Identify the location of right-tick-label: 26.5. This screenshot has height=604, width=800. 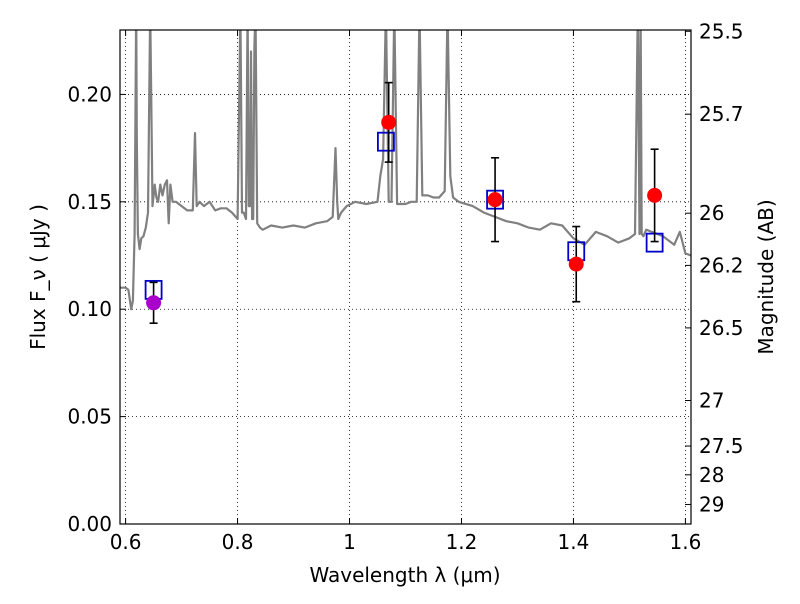
(721, 328).